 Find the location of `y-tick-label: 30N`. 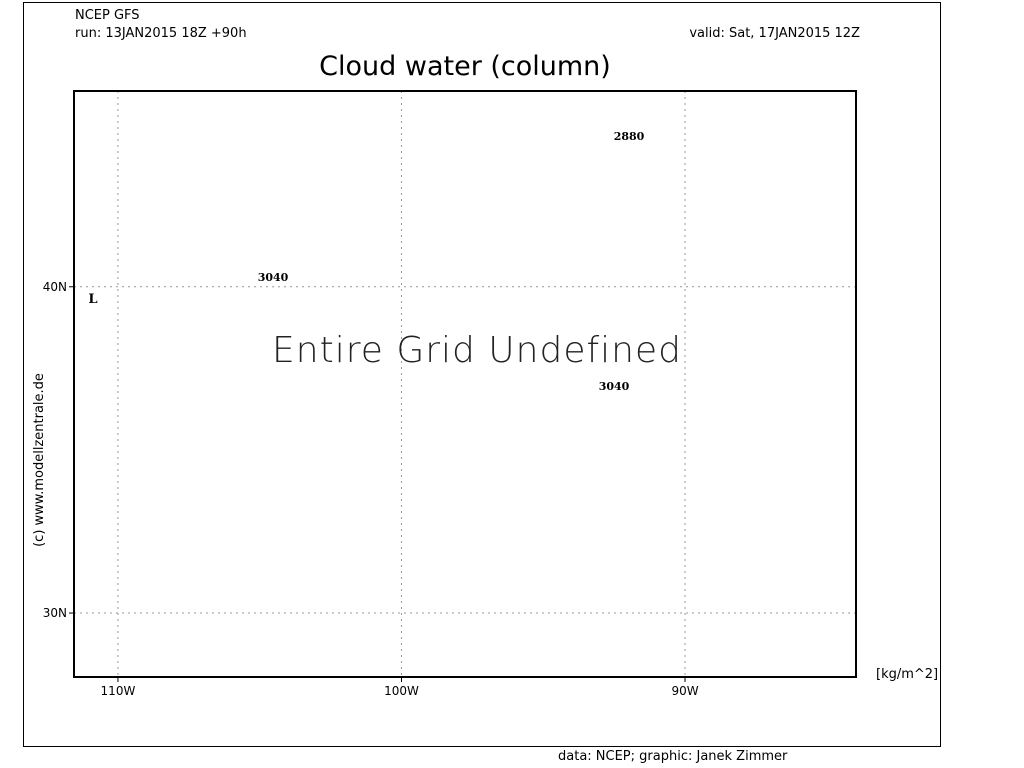

y-tick-label: 30N is located at coordinates (55, 613).